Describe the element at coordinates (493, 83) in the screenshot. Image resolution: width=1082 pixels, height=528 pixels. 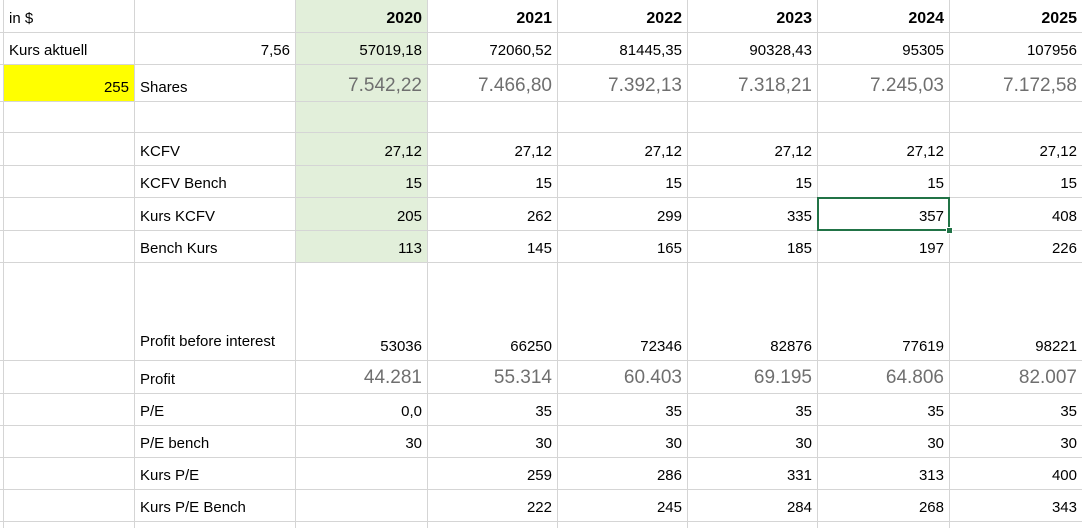
I see `cell-shares-2021: 7.466,80` at that location.